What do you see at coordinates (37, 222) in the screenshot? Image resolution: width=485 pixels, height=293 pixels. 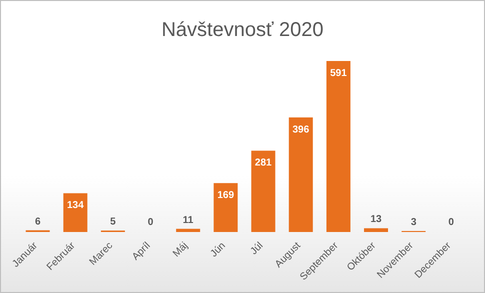 I see `data-label: 6` at bounding box center [37, 222].